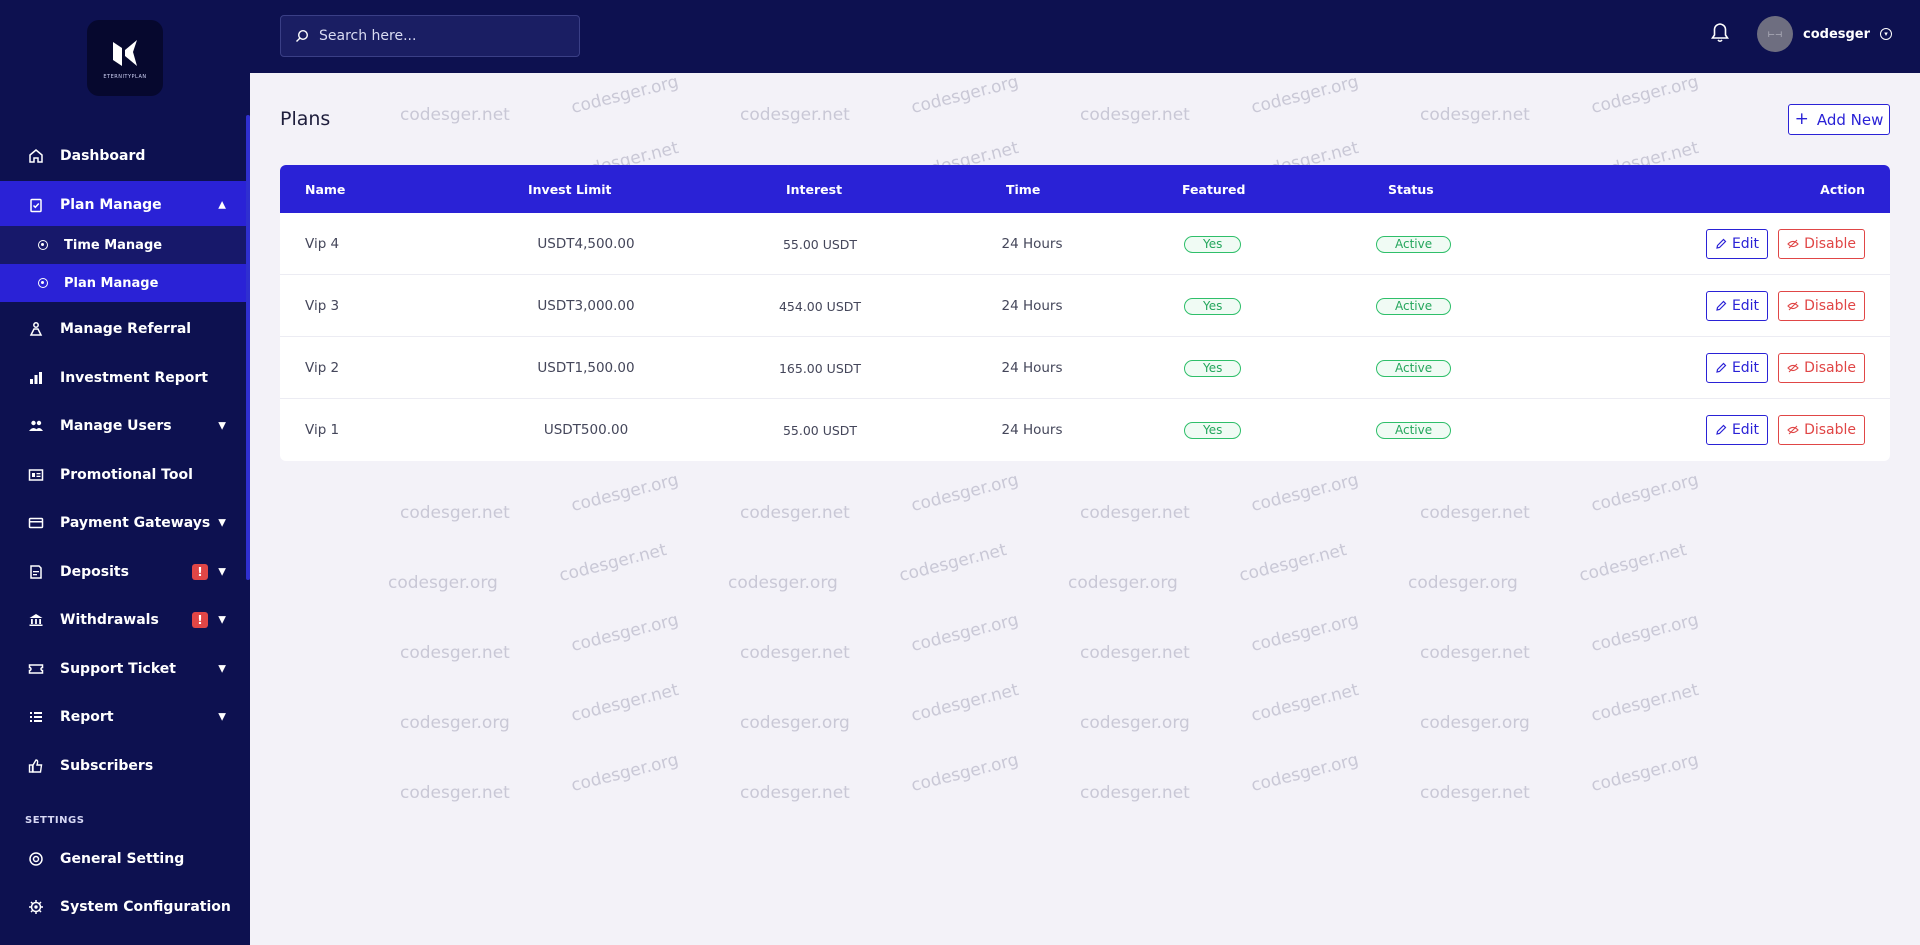  I want to click on avatar: ⊢⊣, so click(1775, 34).